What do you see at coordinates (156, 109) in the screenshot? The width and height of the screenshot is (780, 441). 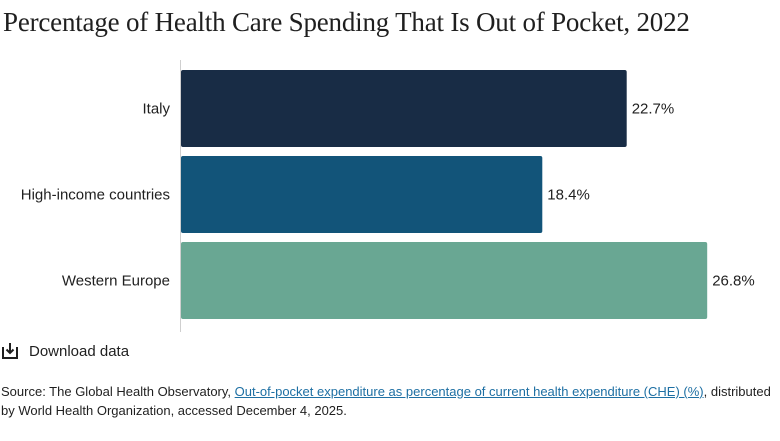 I see `category-label: Italy` at bounding box center [156, 109].